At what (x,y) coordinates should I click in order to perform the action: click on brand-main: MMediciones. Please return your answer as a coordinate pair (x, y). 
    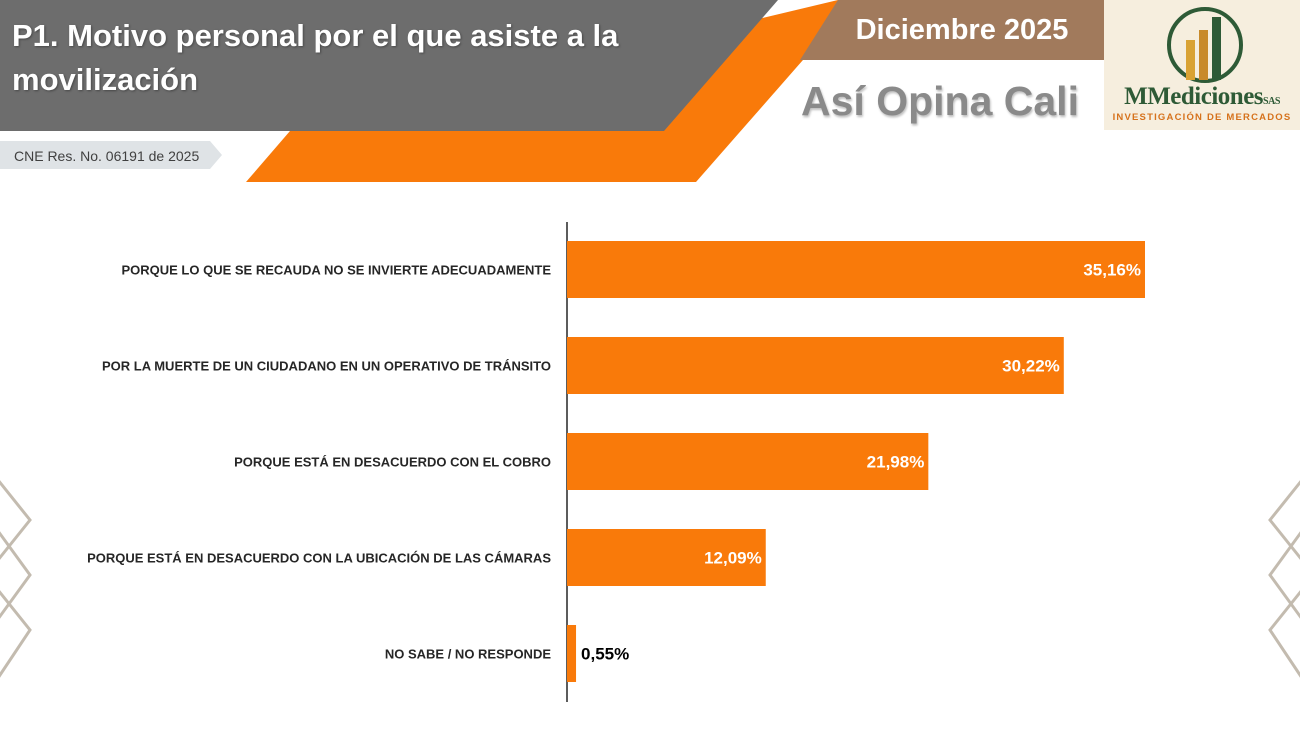
    Looking at the image, I should click on (1194, 96).